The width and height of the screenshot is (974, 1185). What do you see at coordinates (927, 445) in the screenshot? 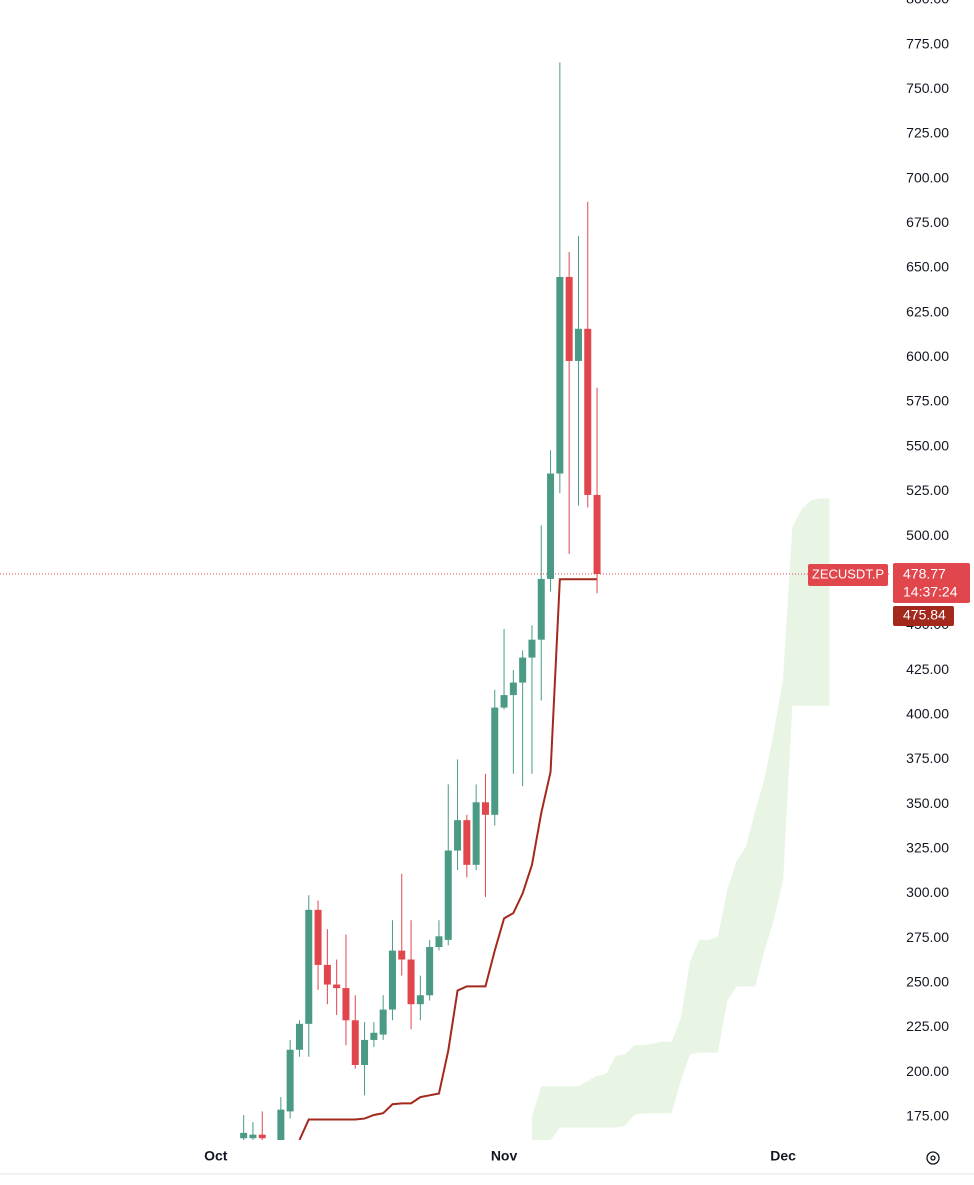
I see `y-tick-label: 550.00` at bounding box center [927, 445].